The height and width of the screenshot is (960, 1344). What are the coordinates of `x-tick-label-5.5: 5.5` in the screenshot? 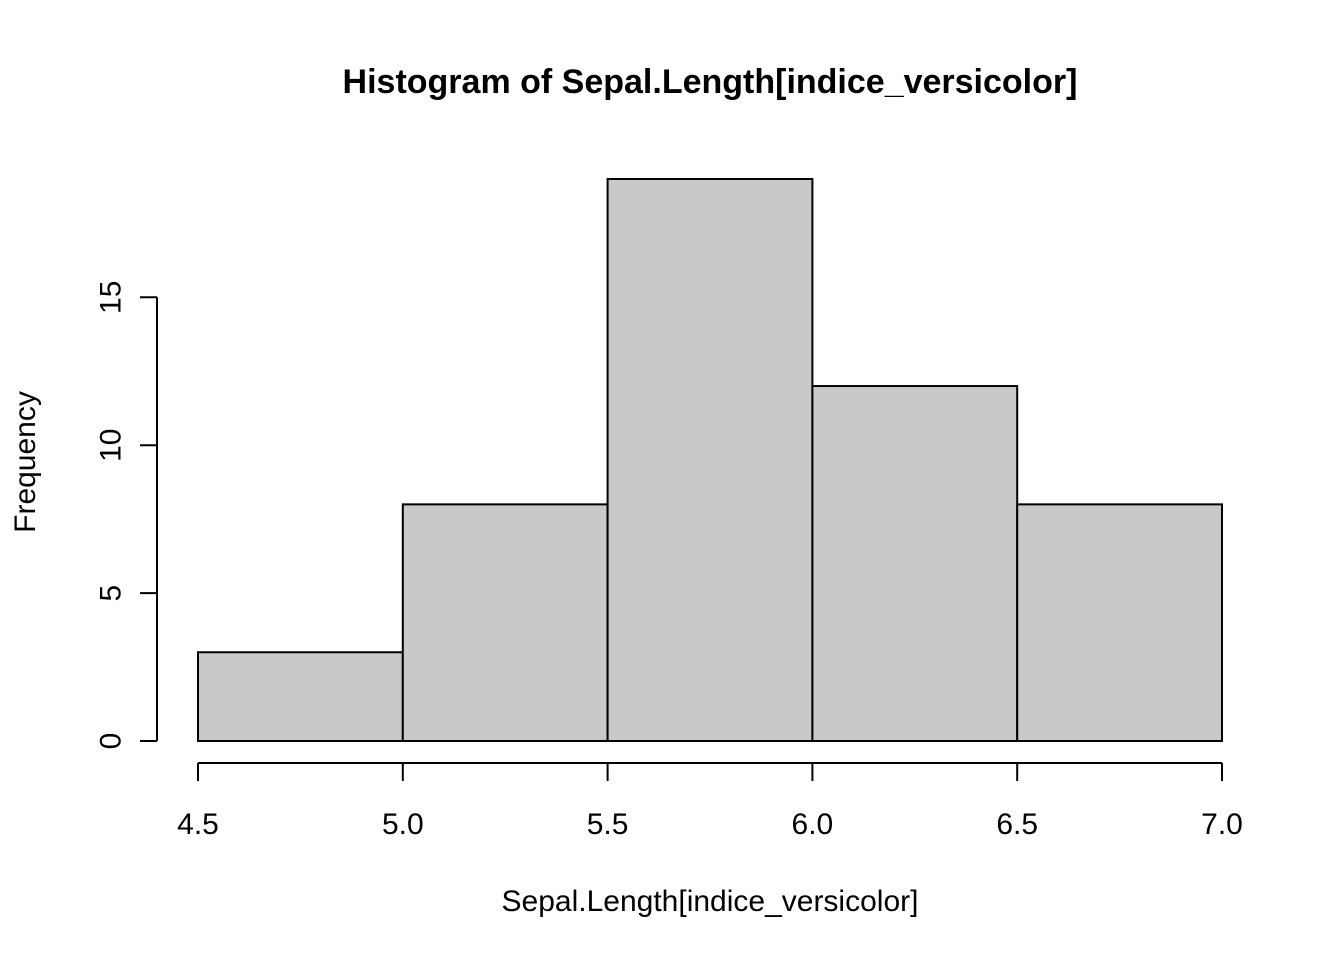 It's located at (608, 824).